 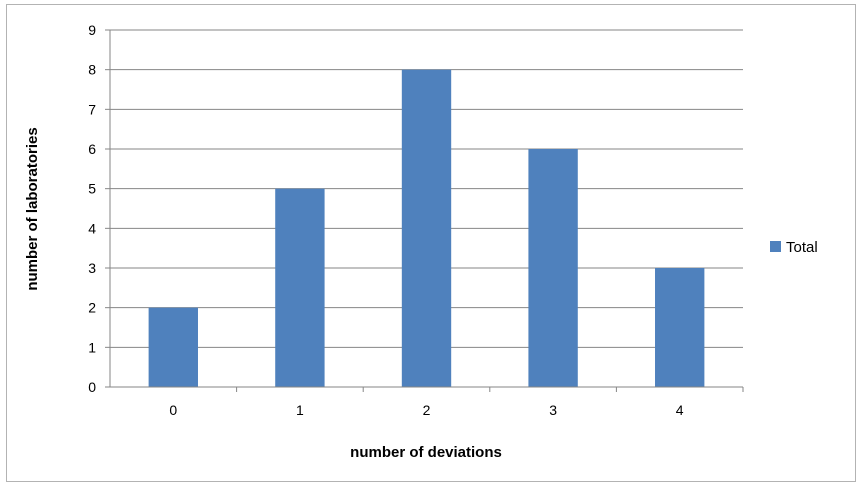 What do you see at coordinates (456, 402) in the screenshot?
I see `x-tick-labels: 0 1 2 3 4` at bounding box center [456, 402].